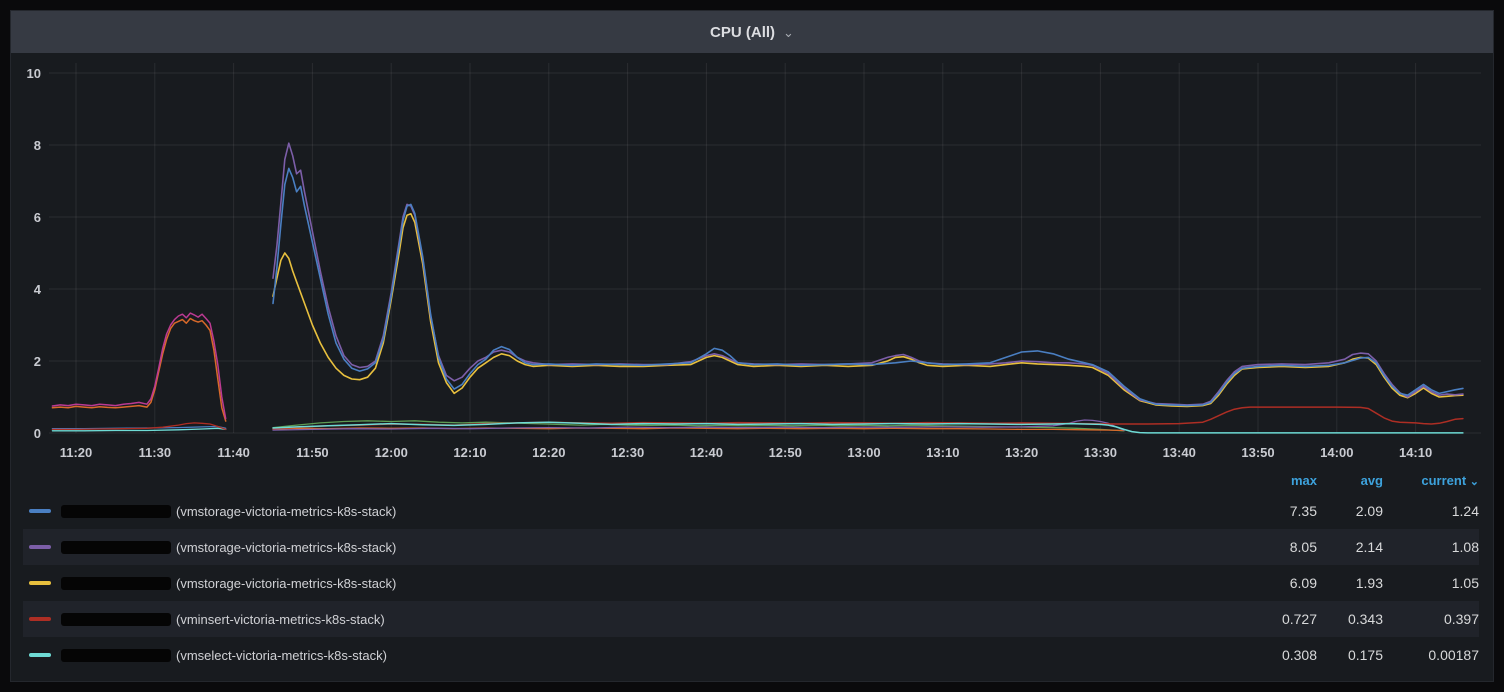 This screenshot has height=692, width=1504. What do you see at coordinates (34, 73) in the screenshot?
I see `svg-text: 10` at bounding box center [34, 73].